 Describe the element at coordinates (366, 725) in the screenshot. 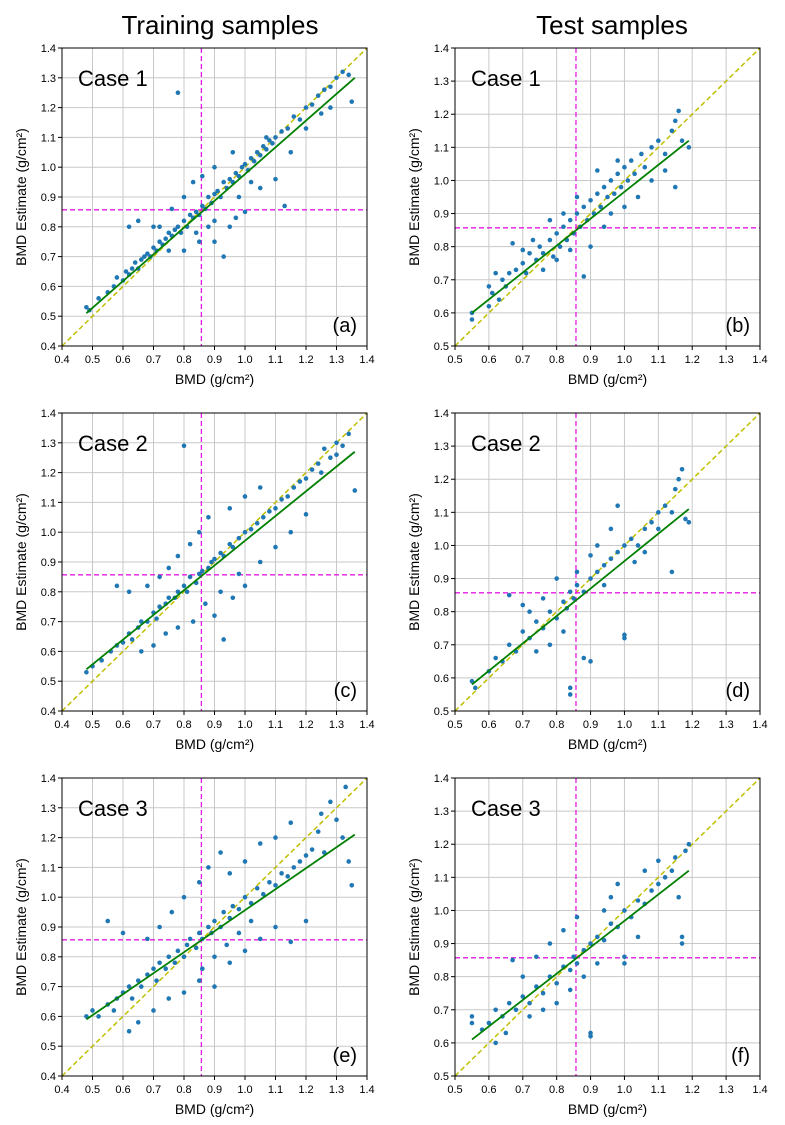

I see `x-tick-label: 1.4` at that location.